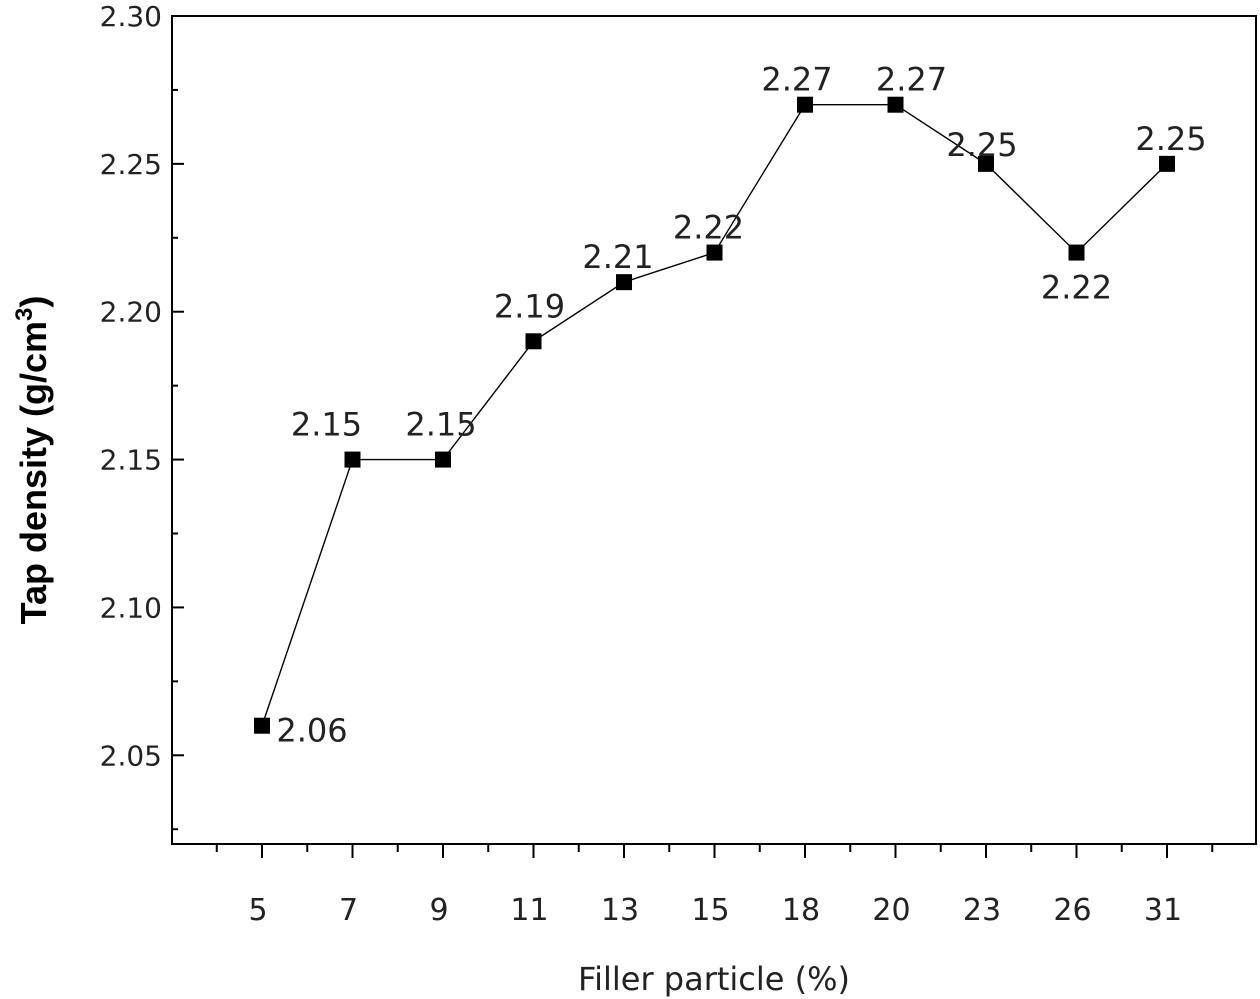 The width and height of the screenshot is (1260, 999). What do you see at coordinates (982, 910) in the screenshot?
I see `x-tick-label: 23` at bounding box center [982, 910].